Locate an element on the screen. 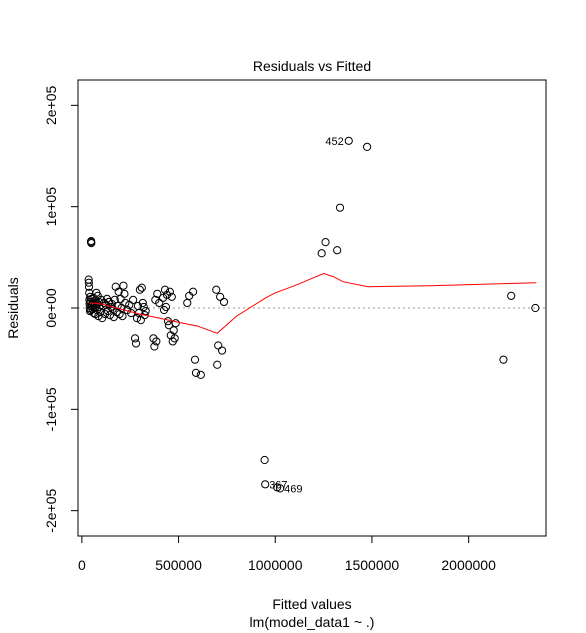 The height and width of the screenshot is (633, 586). y-axis-label: Residuals is located at coordinates (13, 307).